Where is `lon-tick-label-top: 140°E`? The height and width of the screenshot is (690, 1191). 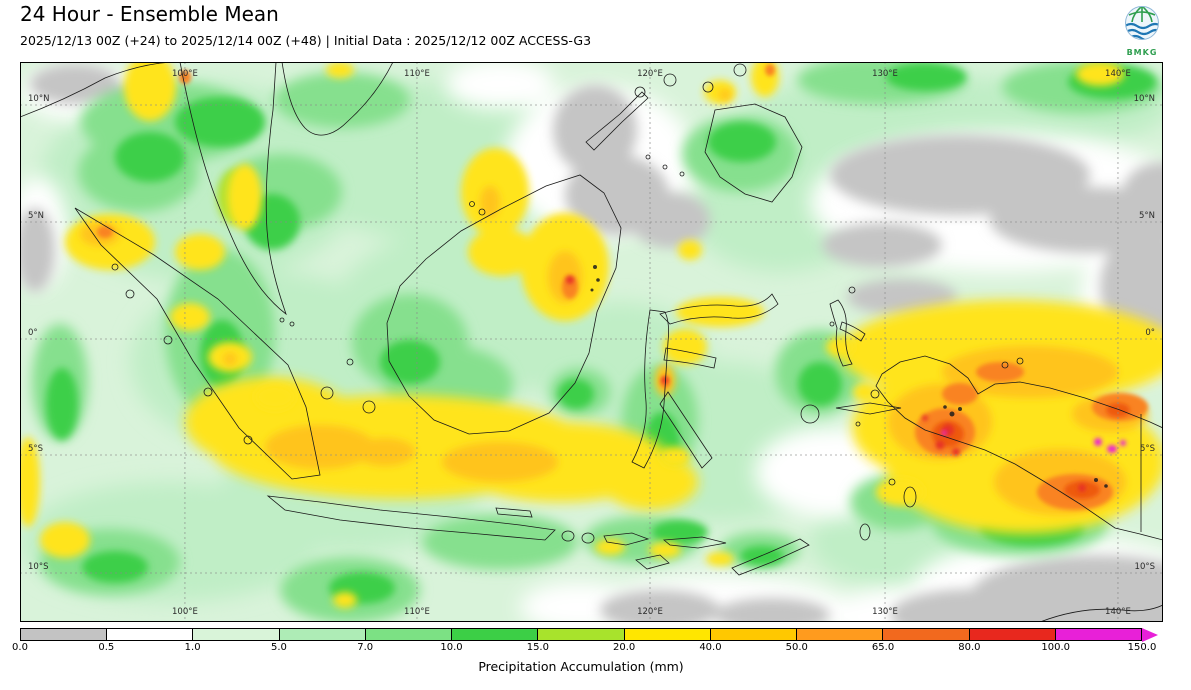 lon-tick-label-top: 140°E is located at coordinates (1118, 74).